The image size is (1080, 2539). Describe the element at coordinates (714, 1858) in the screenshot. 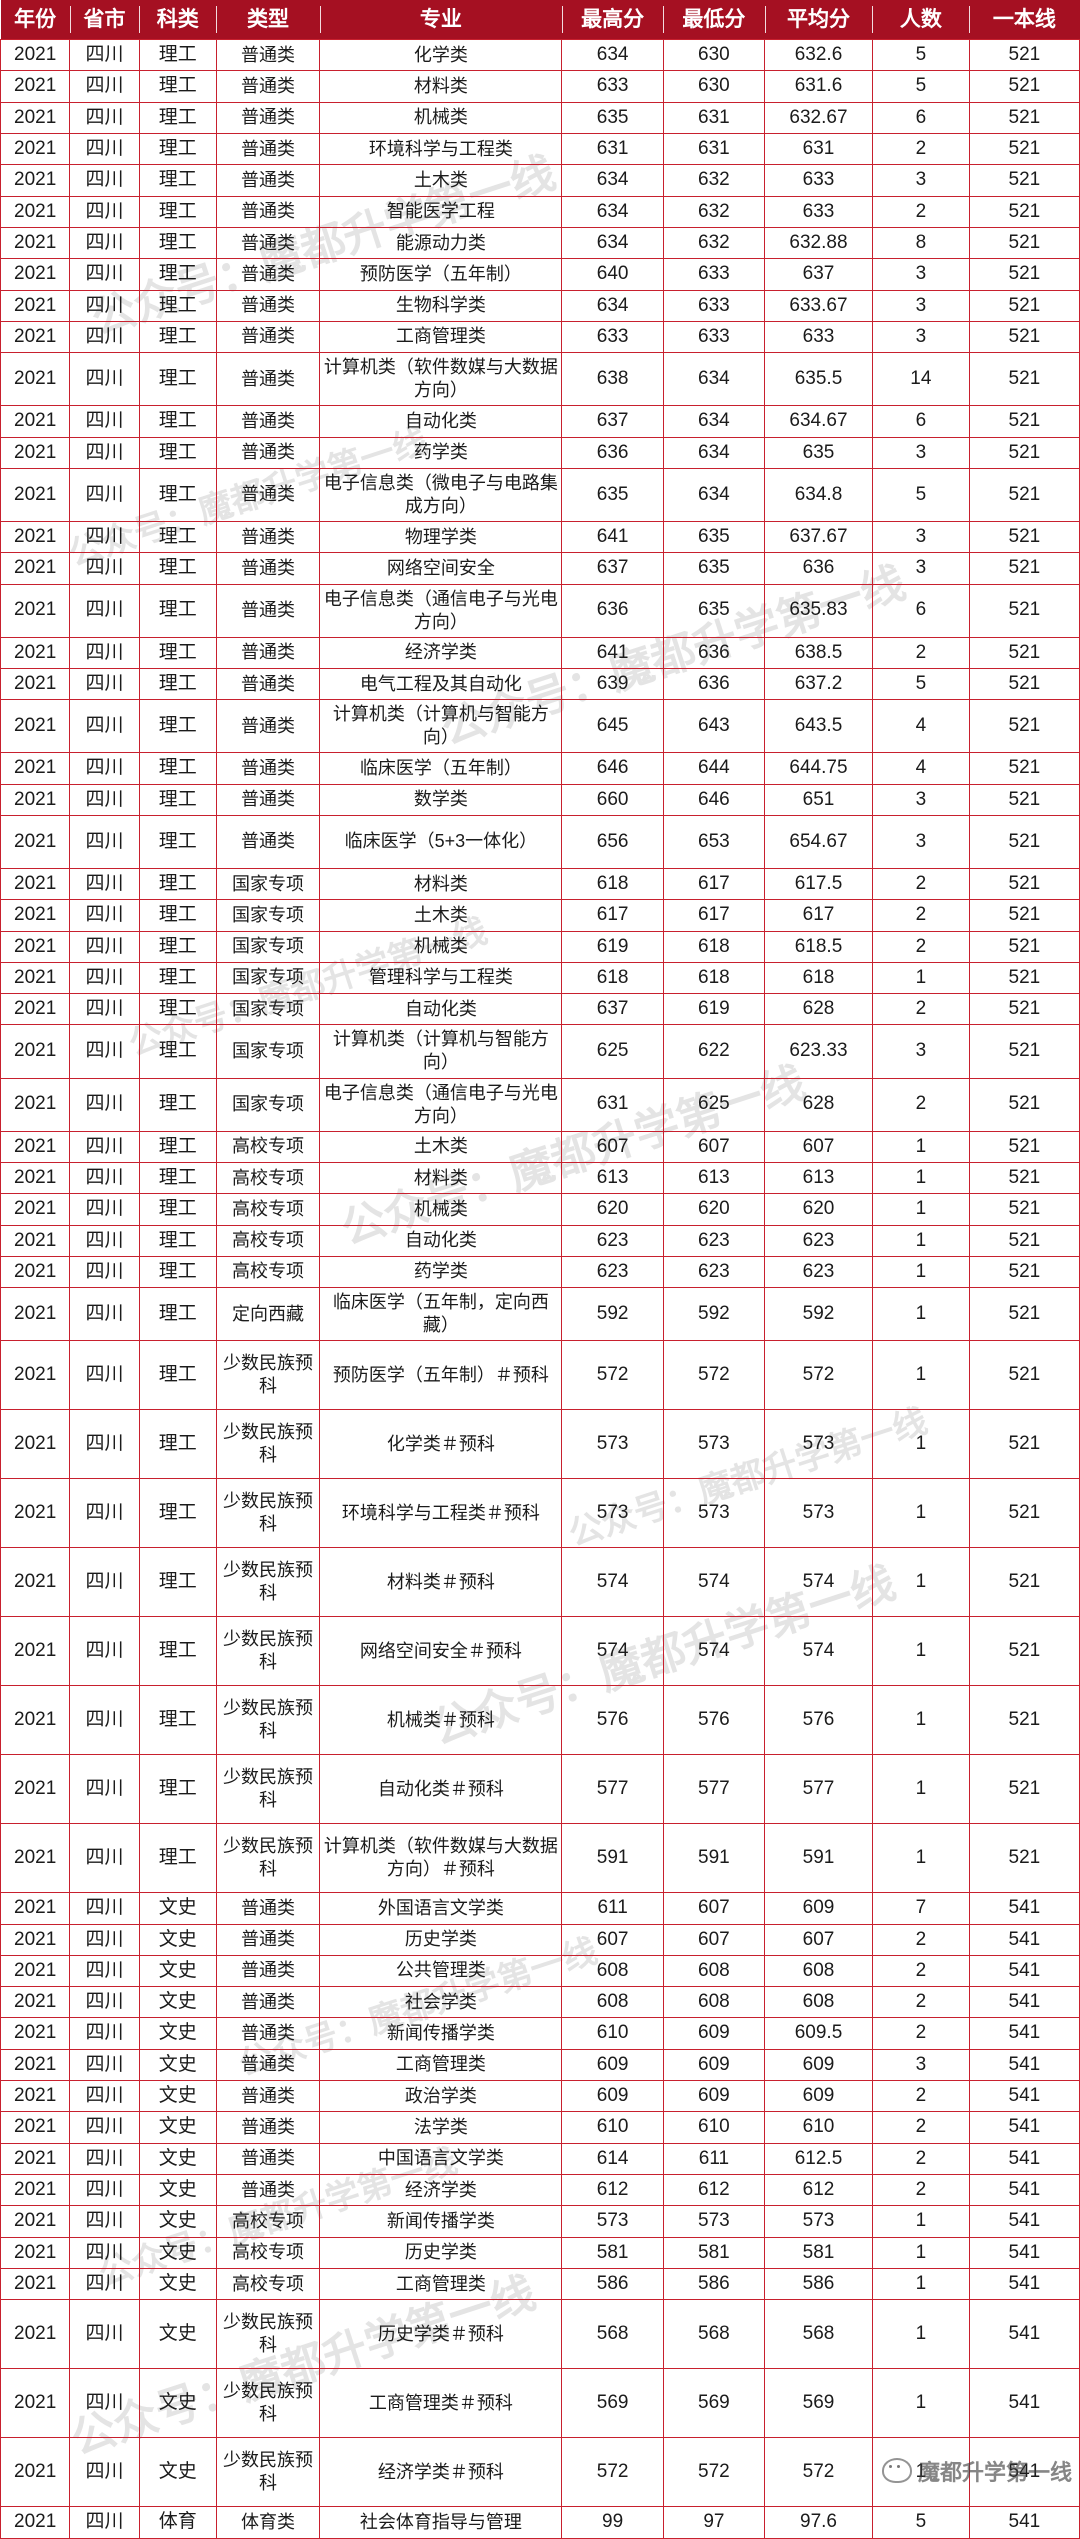

I see `cell-min: 591` at that location.